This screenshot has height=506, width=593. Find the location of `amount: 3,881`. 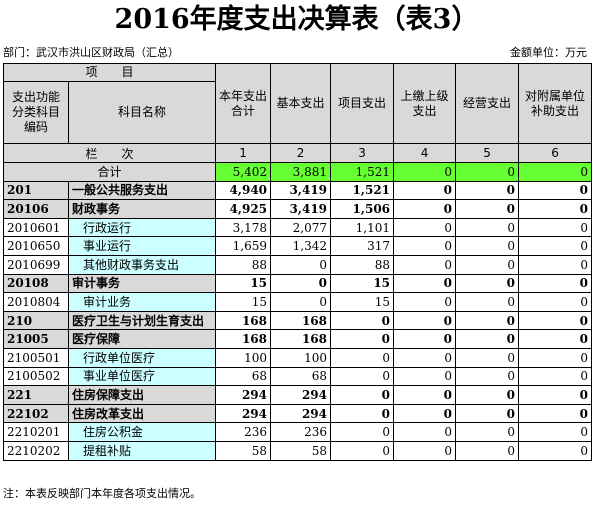

amount: 3,881 is located at coordinates (301, 172).